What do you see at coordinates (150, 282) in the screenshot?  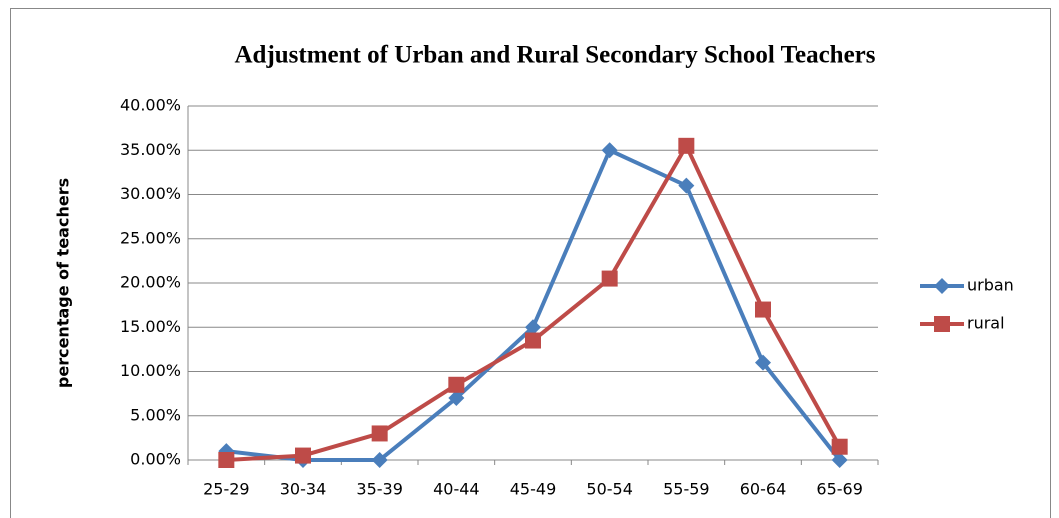 I see `y-tick-label: 20.00%` at bounding box center [150, 282].